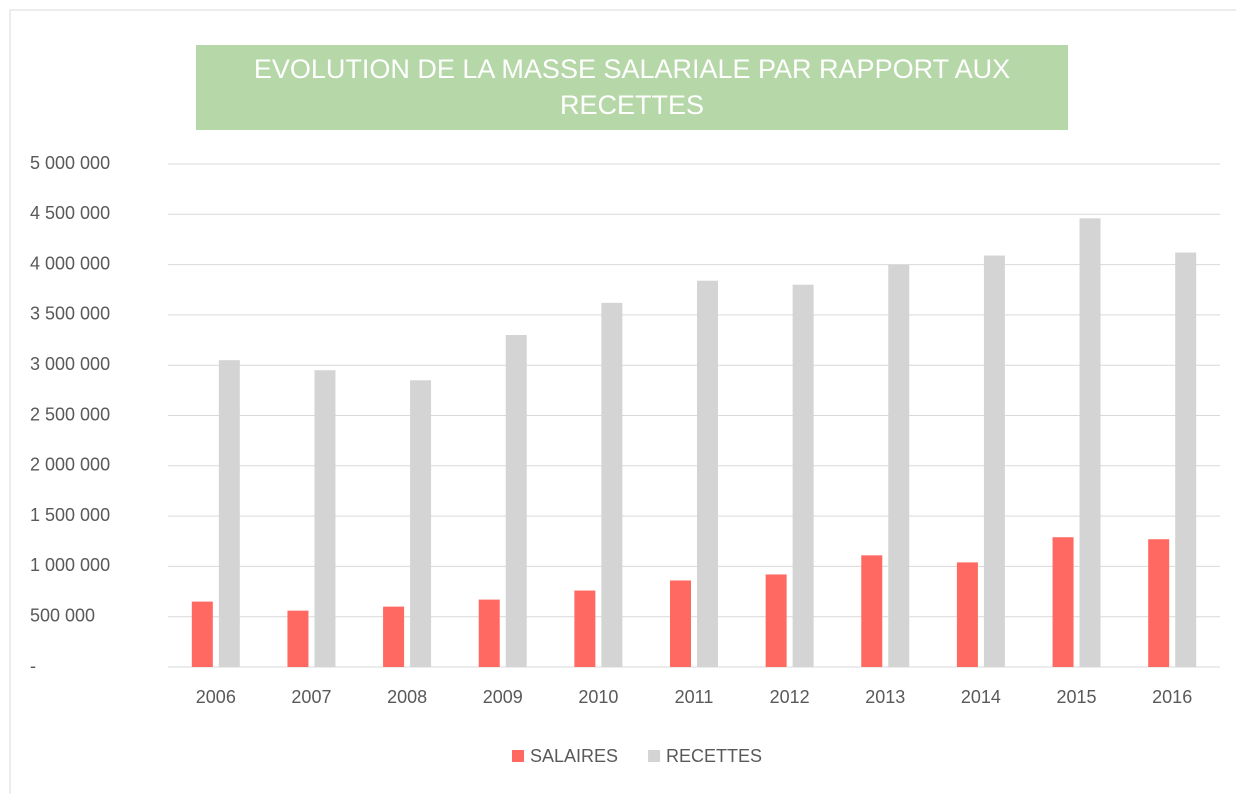 This screenshot has width=1236, height=794. Describe the element at coordinates (216, 697) in the screenshot. I see `x-tick-label: 2006` at that location.